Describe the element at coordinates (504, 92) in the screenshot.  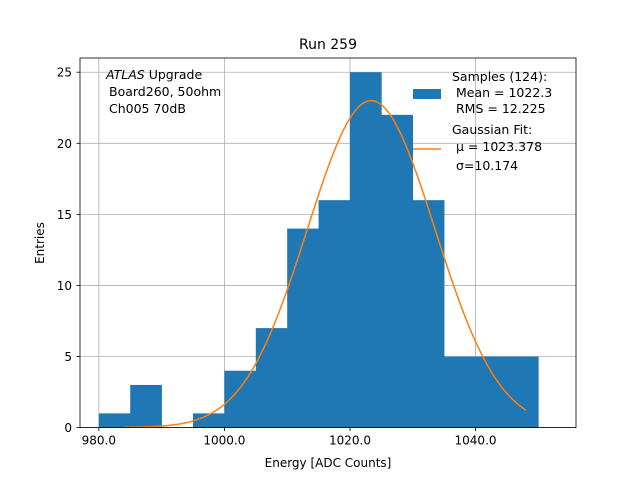
I see `legend-samples-mean: Mean = 1022.3` at that location.